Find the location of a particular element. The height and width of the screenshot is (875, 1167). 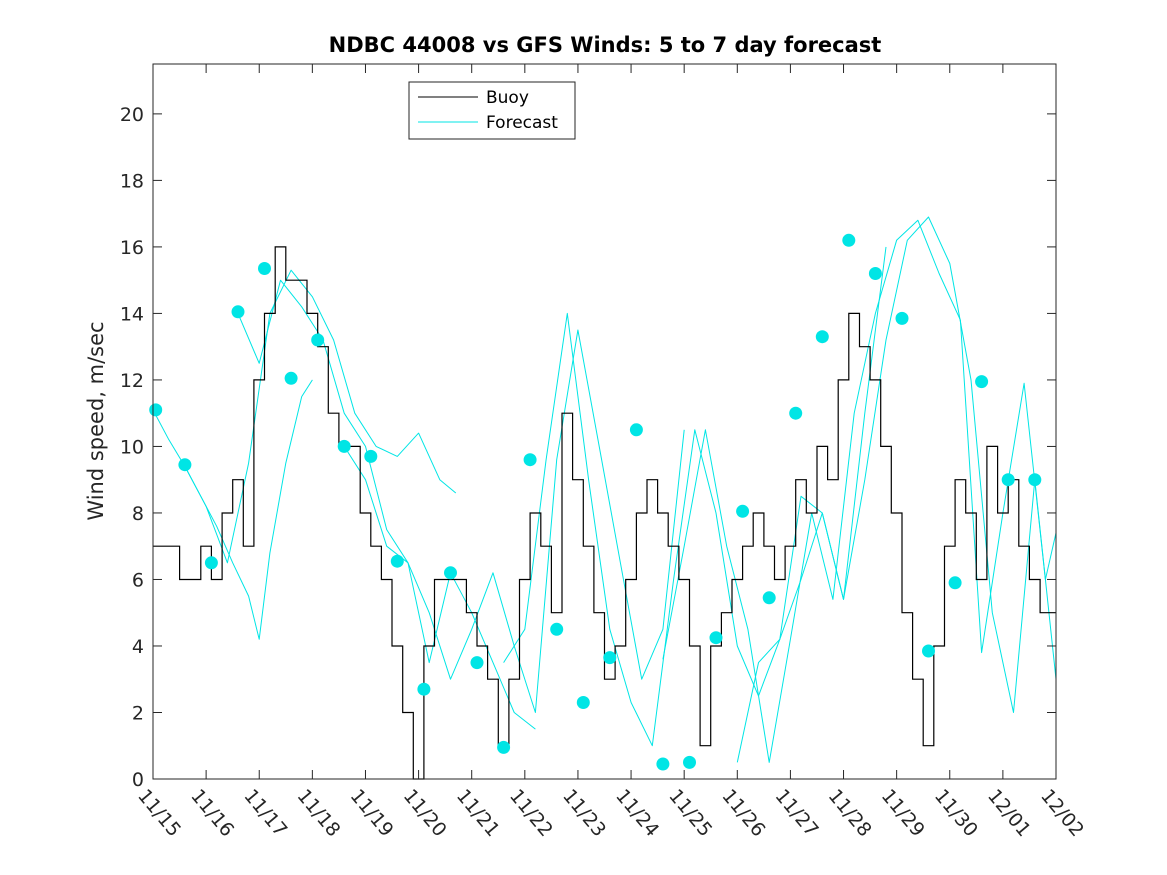

y-tick-label: 4 is located at coordinates (138, 647).